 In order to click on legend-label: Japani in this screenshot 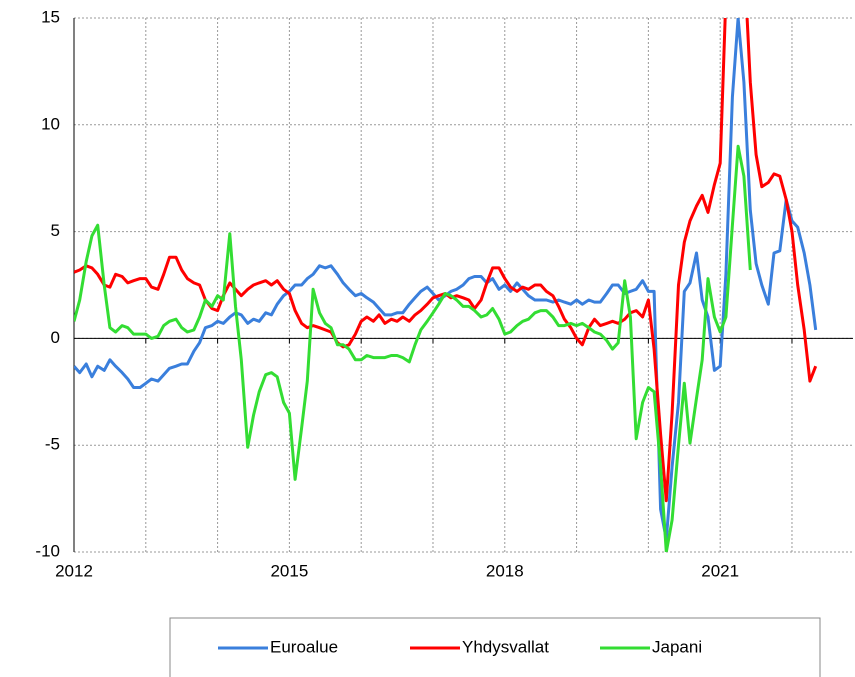, I will do `click(677, 646)`.